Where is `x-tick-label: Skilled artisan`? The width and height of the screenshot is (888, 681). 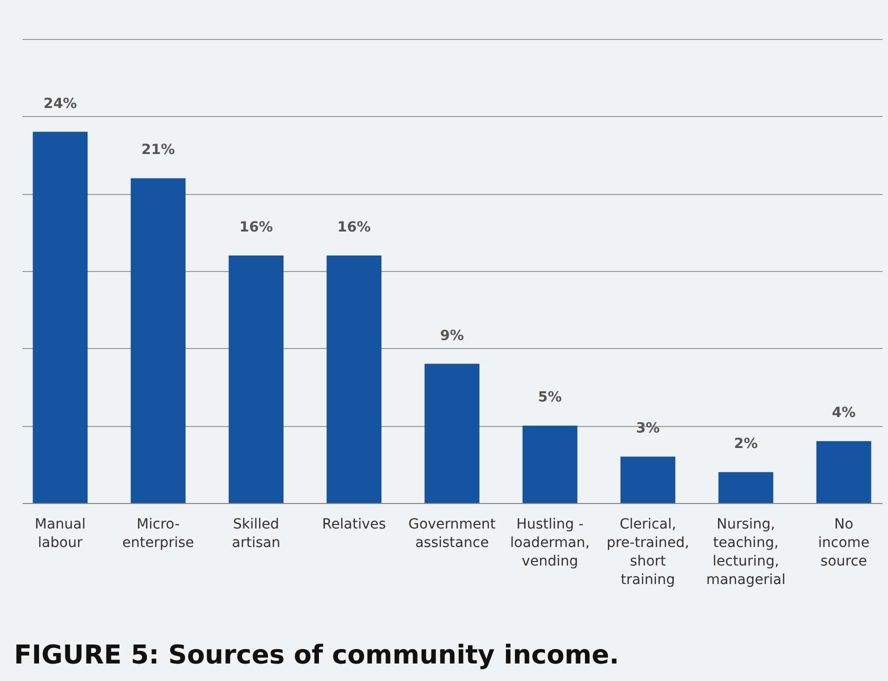 x-tick-label: Skilled artisan is located at coordinates (256, 533).